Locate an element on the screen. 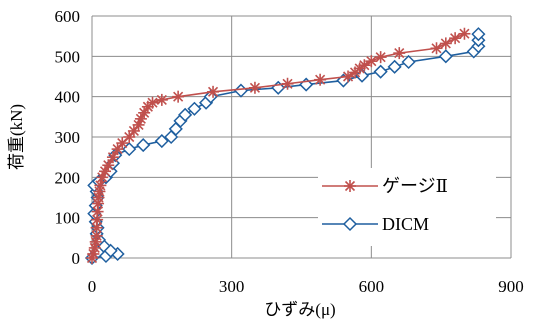 Image resolution: width=537 pixels, height=323 pixels. y-tick-label: 100 is located at coordinates (68, 218).